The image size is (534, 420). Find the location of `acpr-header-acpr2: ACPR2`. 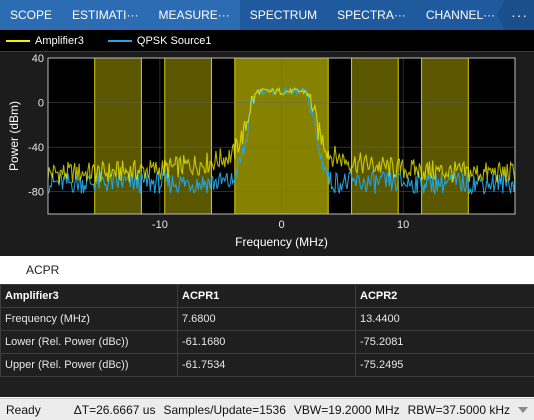

acpr-header-acpr2: ACPR2 is located at coordinates (444, 296).